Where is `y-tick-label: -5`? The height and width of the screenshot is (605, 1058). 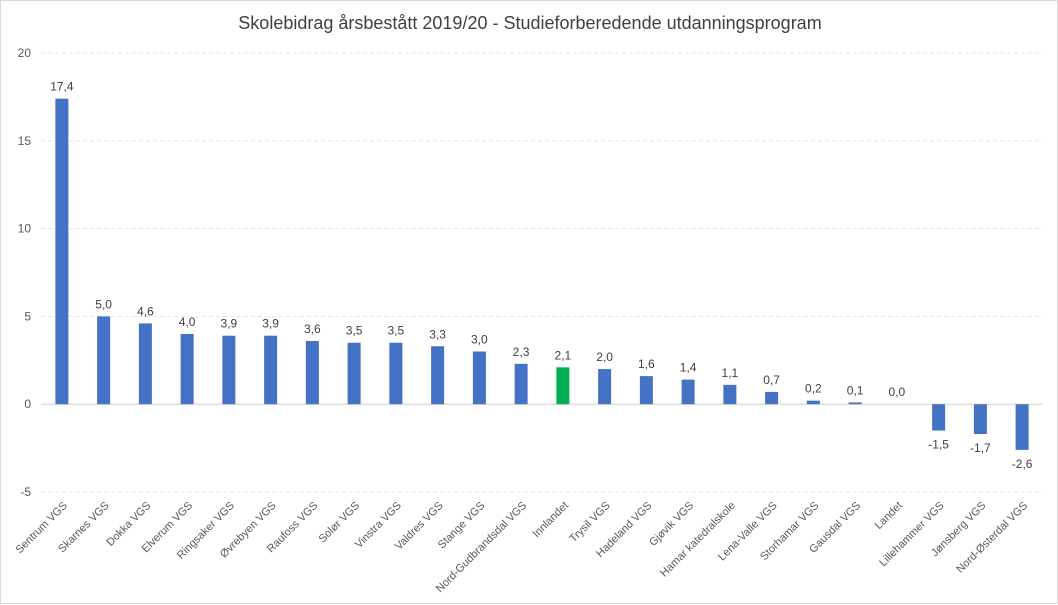
y-tick-label: -5 is located at coordinates (25, 492).